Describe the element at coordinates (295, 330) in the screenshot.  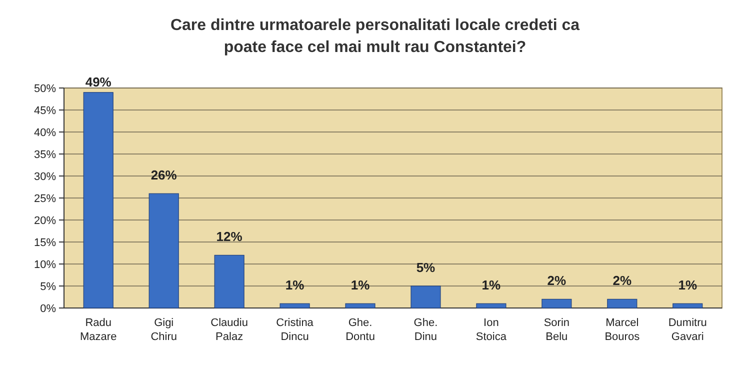
I see `x-tick-label: Cristina Dincu` at that location.